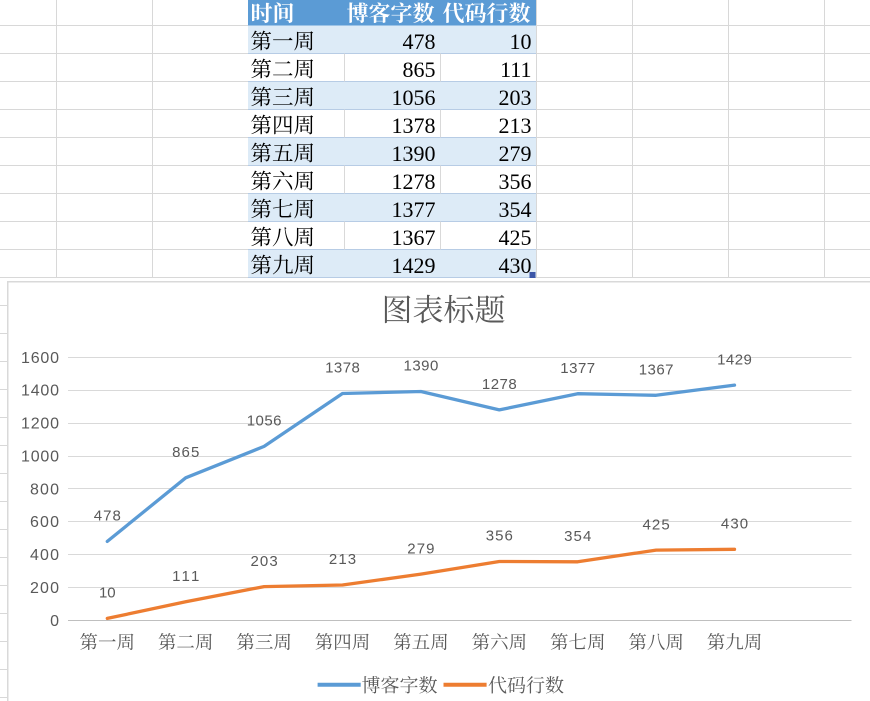 This screenshot has height=701, width=870. What do you see at coordinates (54, 621) in the screenshot?
I see `svg-text: 0` at bounding box center [54, 621].